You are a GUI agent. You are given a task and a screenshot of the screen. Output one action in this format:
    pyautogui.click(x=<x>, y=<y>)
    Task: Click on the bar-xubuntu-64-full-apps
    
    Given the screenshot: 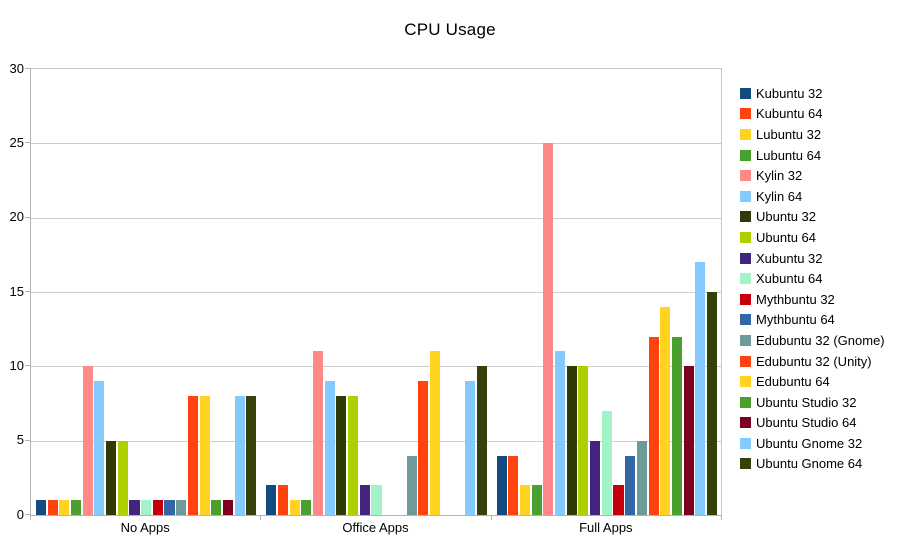 What is the action you would take?
    pyautogui.click(x=606, y=462)
    